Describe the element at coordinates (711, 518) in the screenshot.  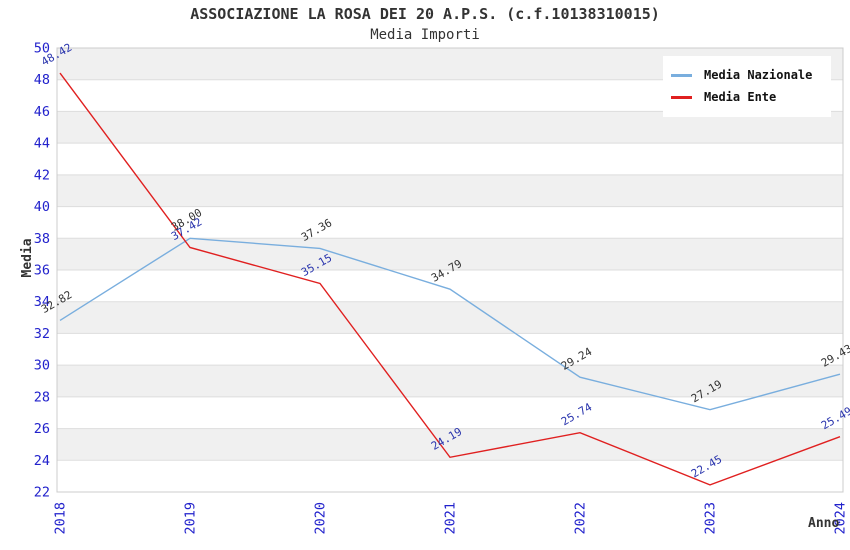
I see `x-tick-label: 2023` at that location.